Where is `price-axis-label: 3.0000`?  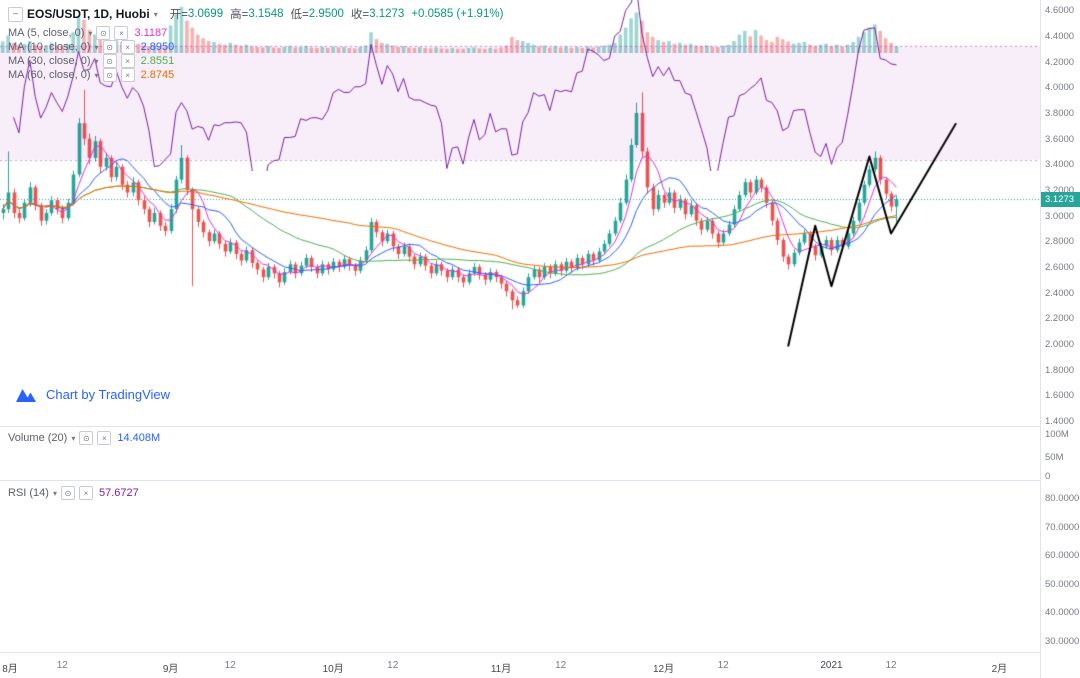
price-axis-label: 3.0000 is located at coordinates (1060, 216).